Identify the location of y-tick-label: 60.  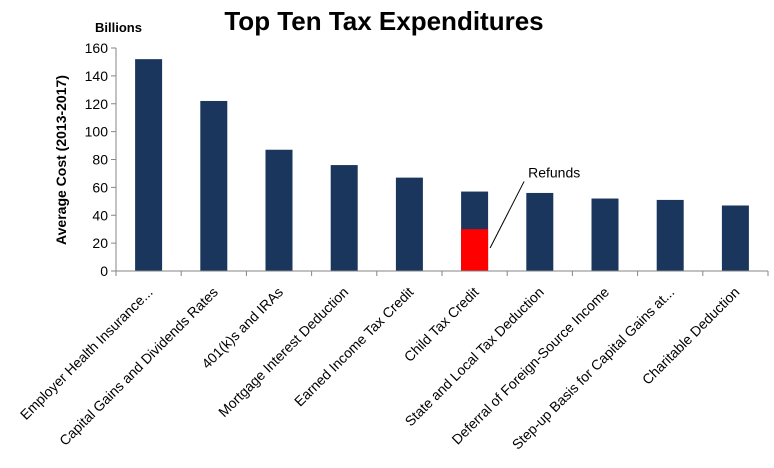
(100, 187).